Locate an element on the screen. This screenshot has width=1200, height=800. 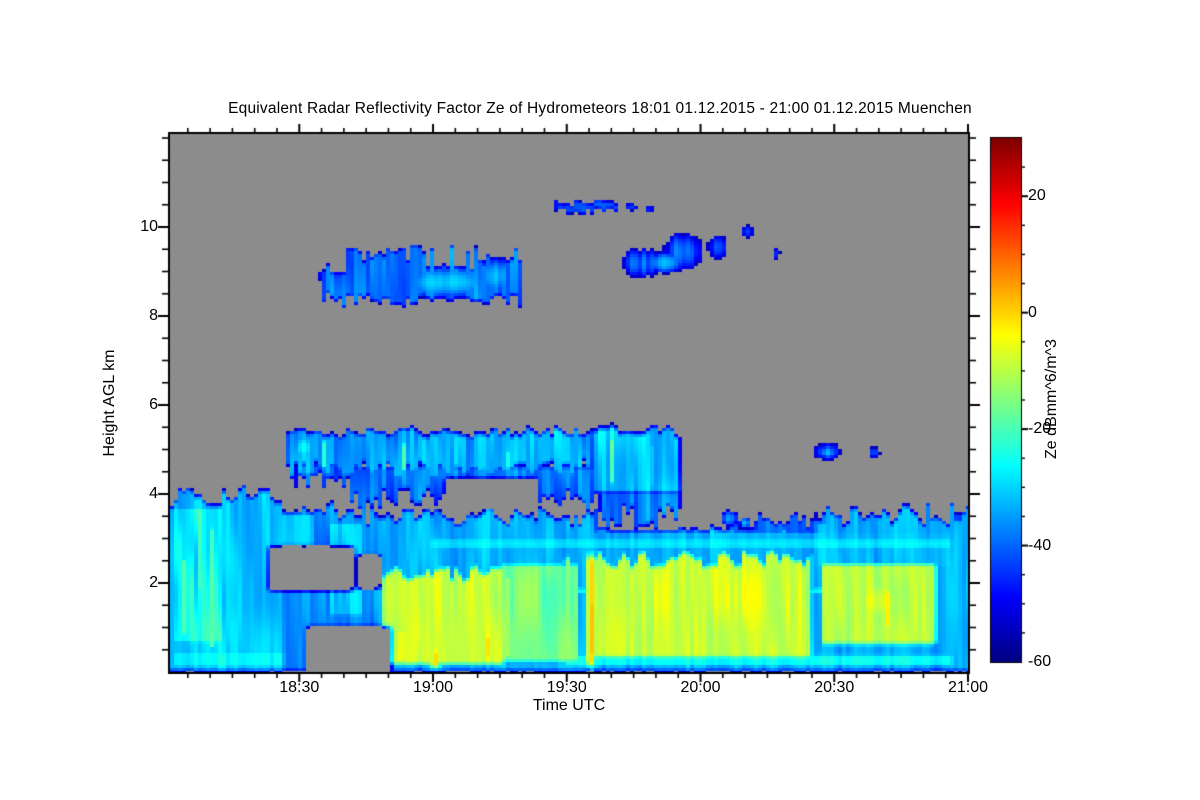
x-axis-label: Time UTC is located at coordinates (569, 705).